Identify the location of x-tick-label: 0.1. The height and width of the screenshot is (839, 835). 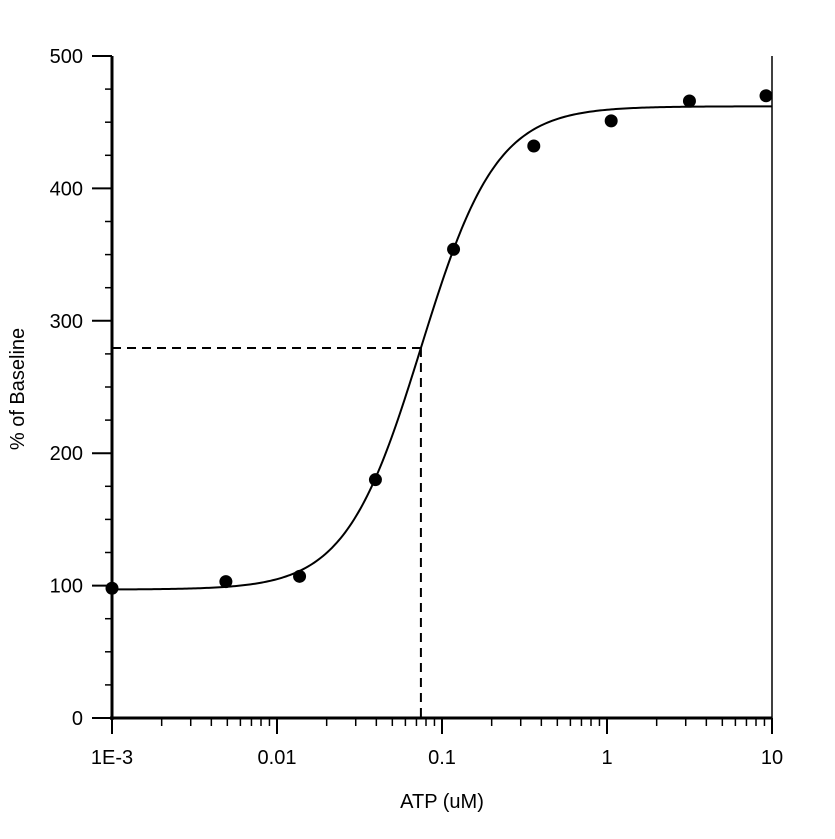
(442, 758).